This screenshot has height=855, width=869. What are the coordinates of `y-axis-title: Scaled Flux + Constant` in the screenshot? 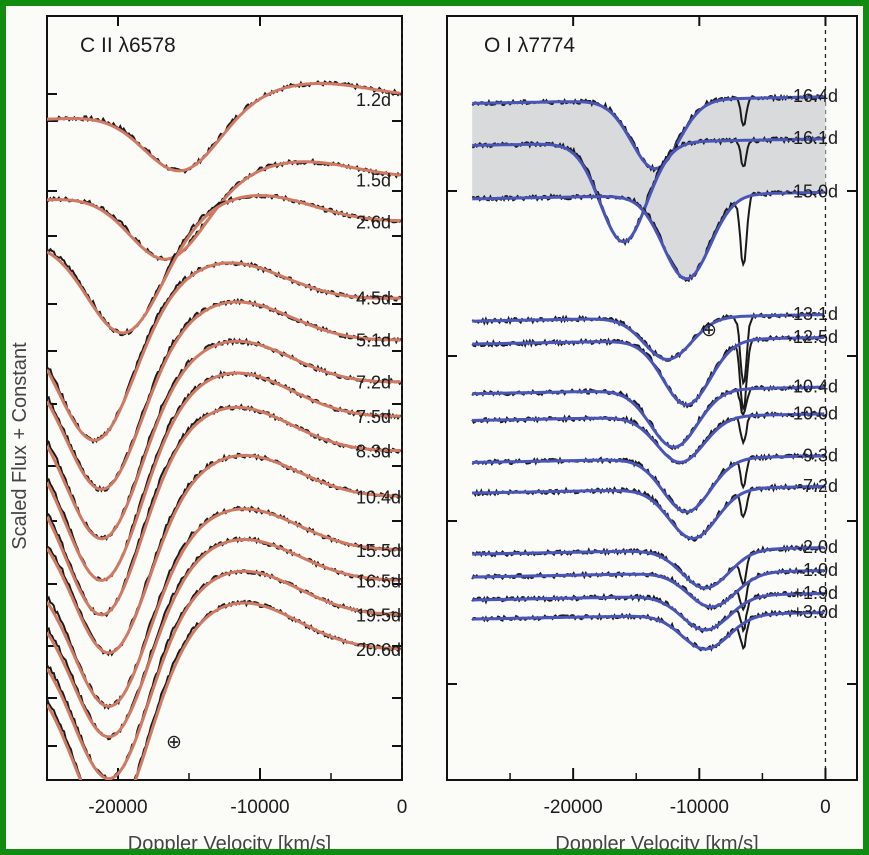 It's located at (20, 446).